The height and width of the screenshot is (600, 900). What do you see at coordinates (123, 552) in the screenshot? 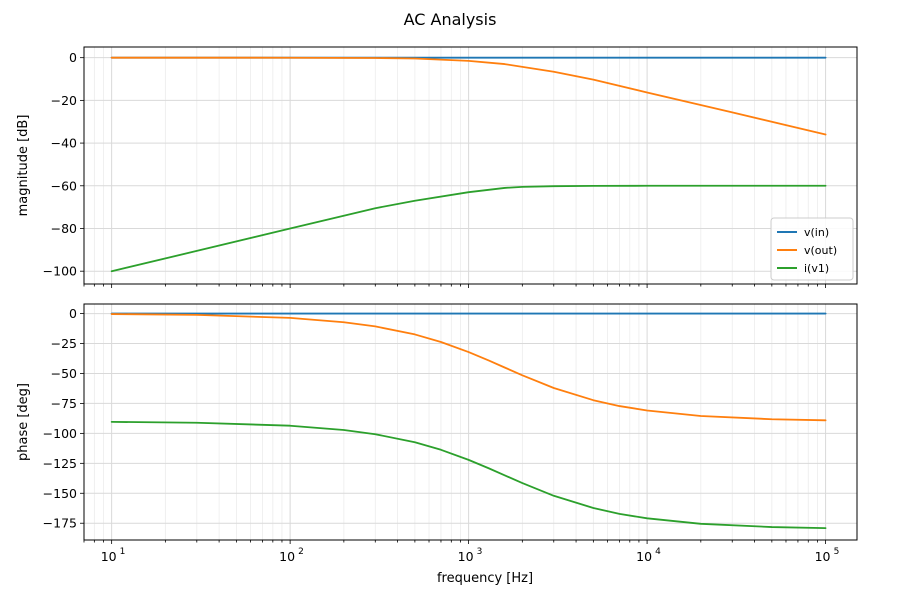
I see `x-tick-exponent: 1` at bounding box center [123, 552].